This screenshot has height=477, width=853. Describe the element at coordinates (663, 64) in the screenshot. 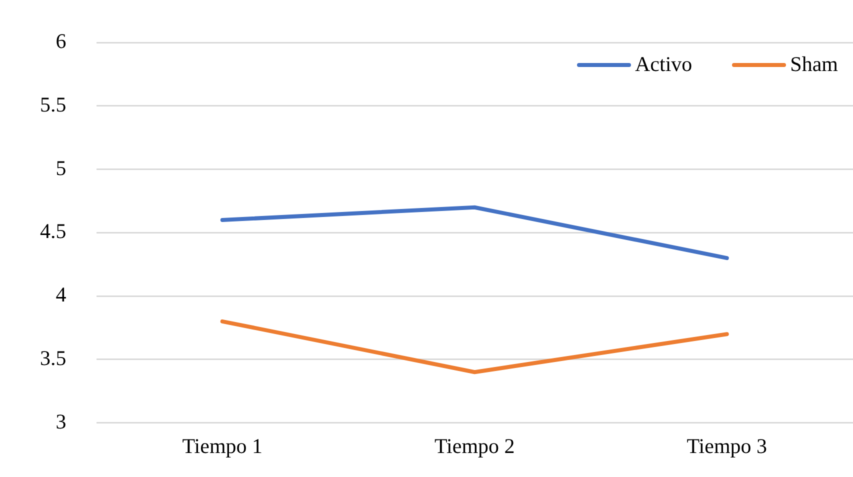

I see `legend-label: Activo` at that location.